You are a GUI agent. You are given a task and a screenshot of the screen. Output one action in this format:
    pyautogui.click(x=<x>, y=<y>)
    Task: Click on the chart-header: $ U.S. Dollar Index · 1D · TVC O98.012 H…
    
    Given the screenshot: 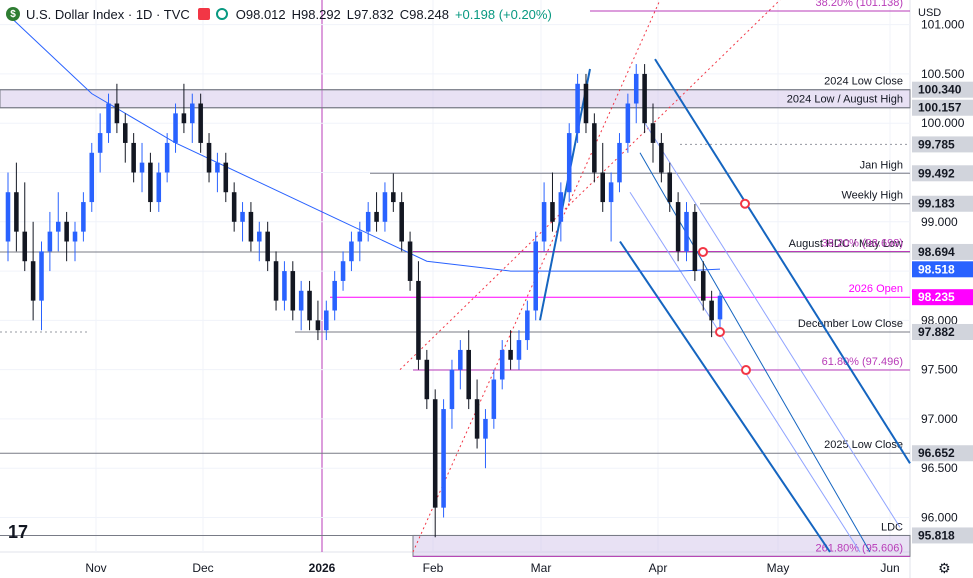 What is the action you would take?
    pyautogui.click(x=279, y=14)
    